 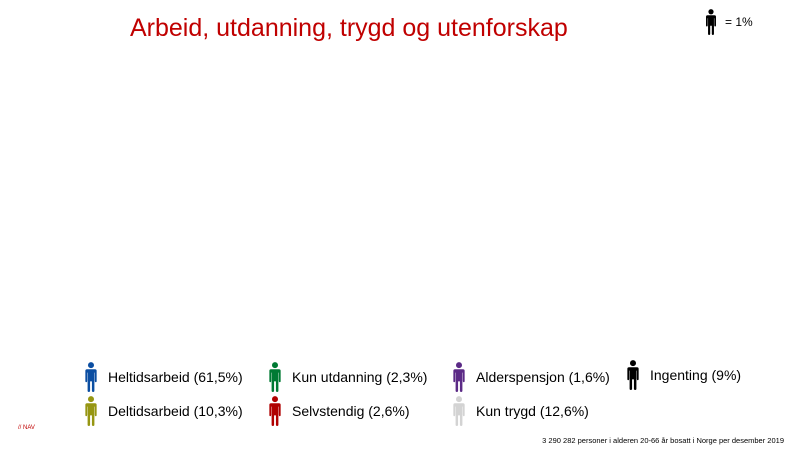 What do you see at coordinates (175, 411) in the screenshot?
I see `legend-label: Deltidsarbeid (10,3%)` at bounding box center [175, 411].